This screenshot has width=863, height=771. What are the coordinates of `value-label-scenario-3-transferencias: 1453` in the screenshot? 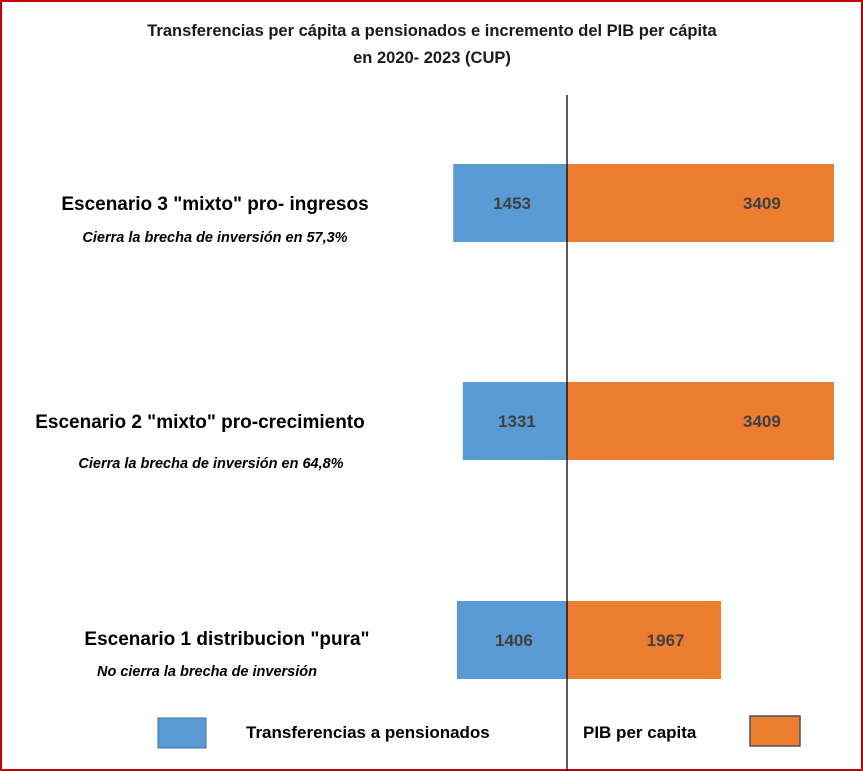 It's located at (512, 203).